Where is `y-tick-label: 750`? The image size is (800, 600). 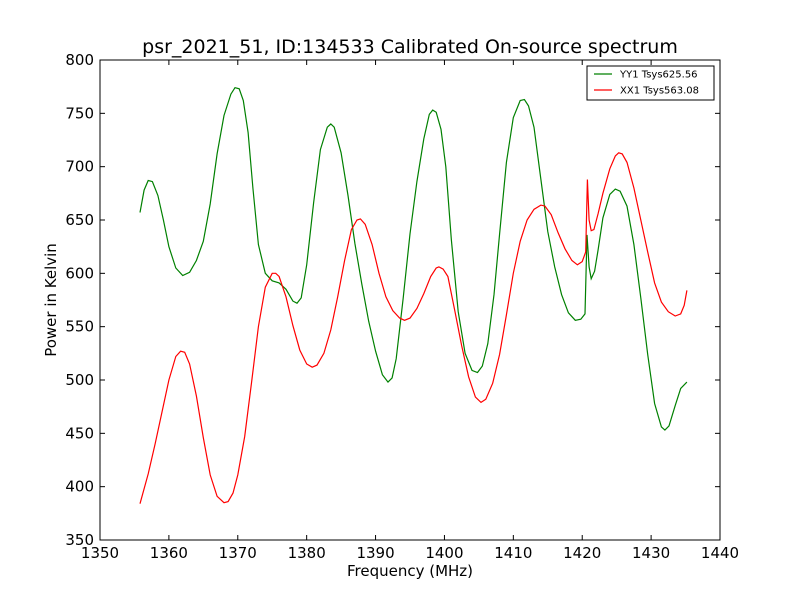 y-tick-label: 750 is located at coordinates (79, 113).